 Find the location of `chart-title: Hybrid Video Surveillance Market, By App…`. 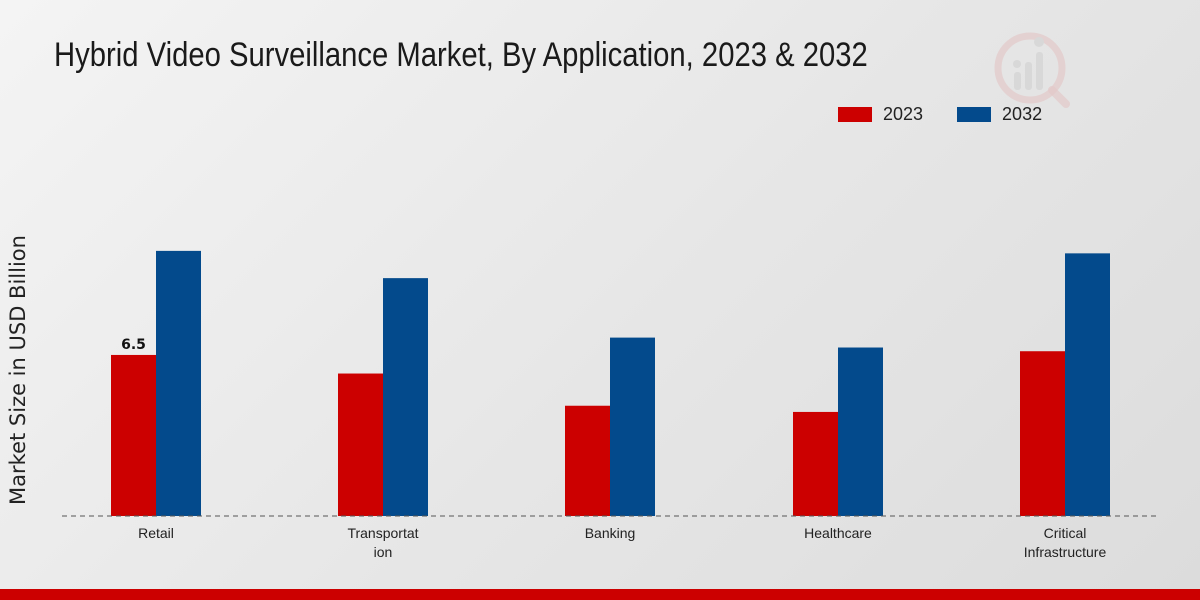

chart-title: Hybrid Video Surveillance Market, By App… is located at coordinates (461, 55).